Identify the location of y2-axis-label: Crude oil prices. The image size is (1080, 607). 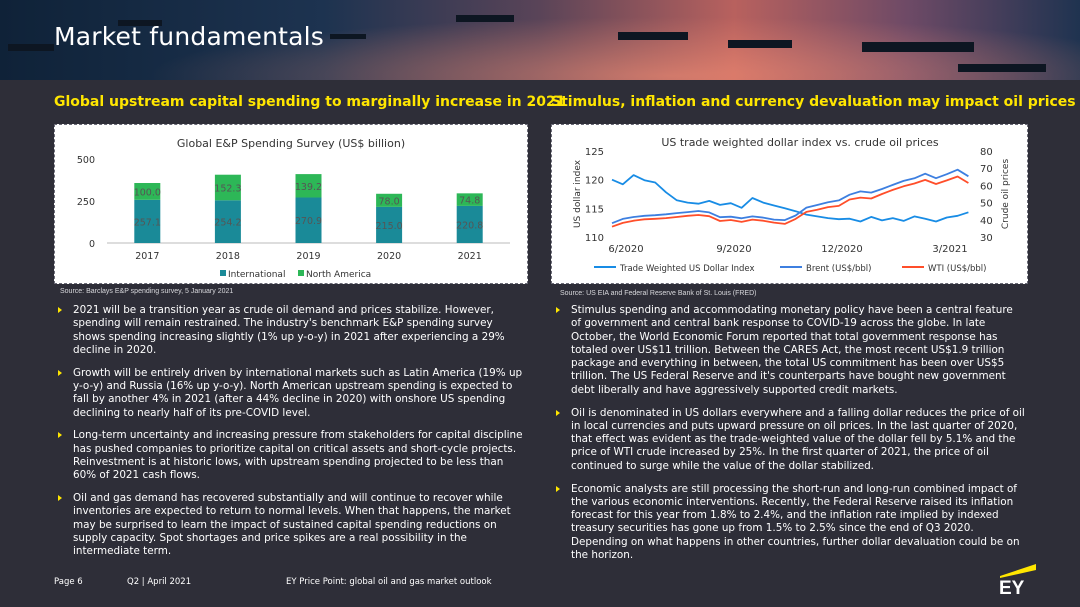
(1006, 194).